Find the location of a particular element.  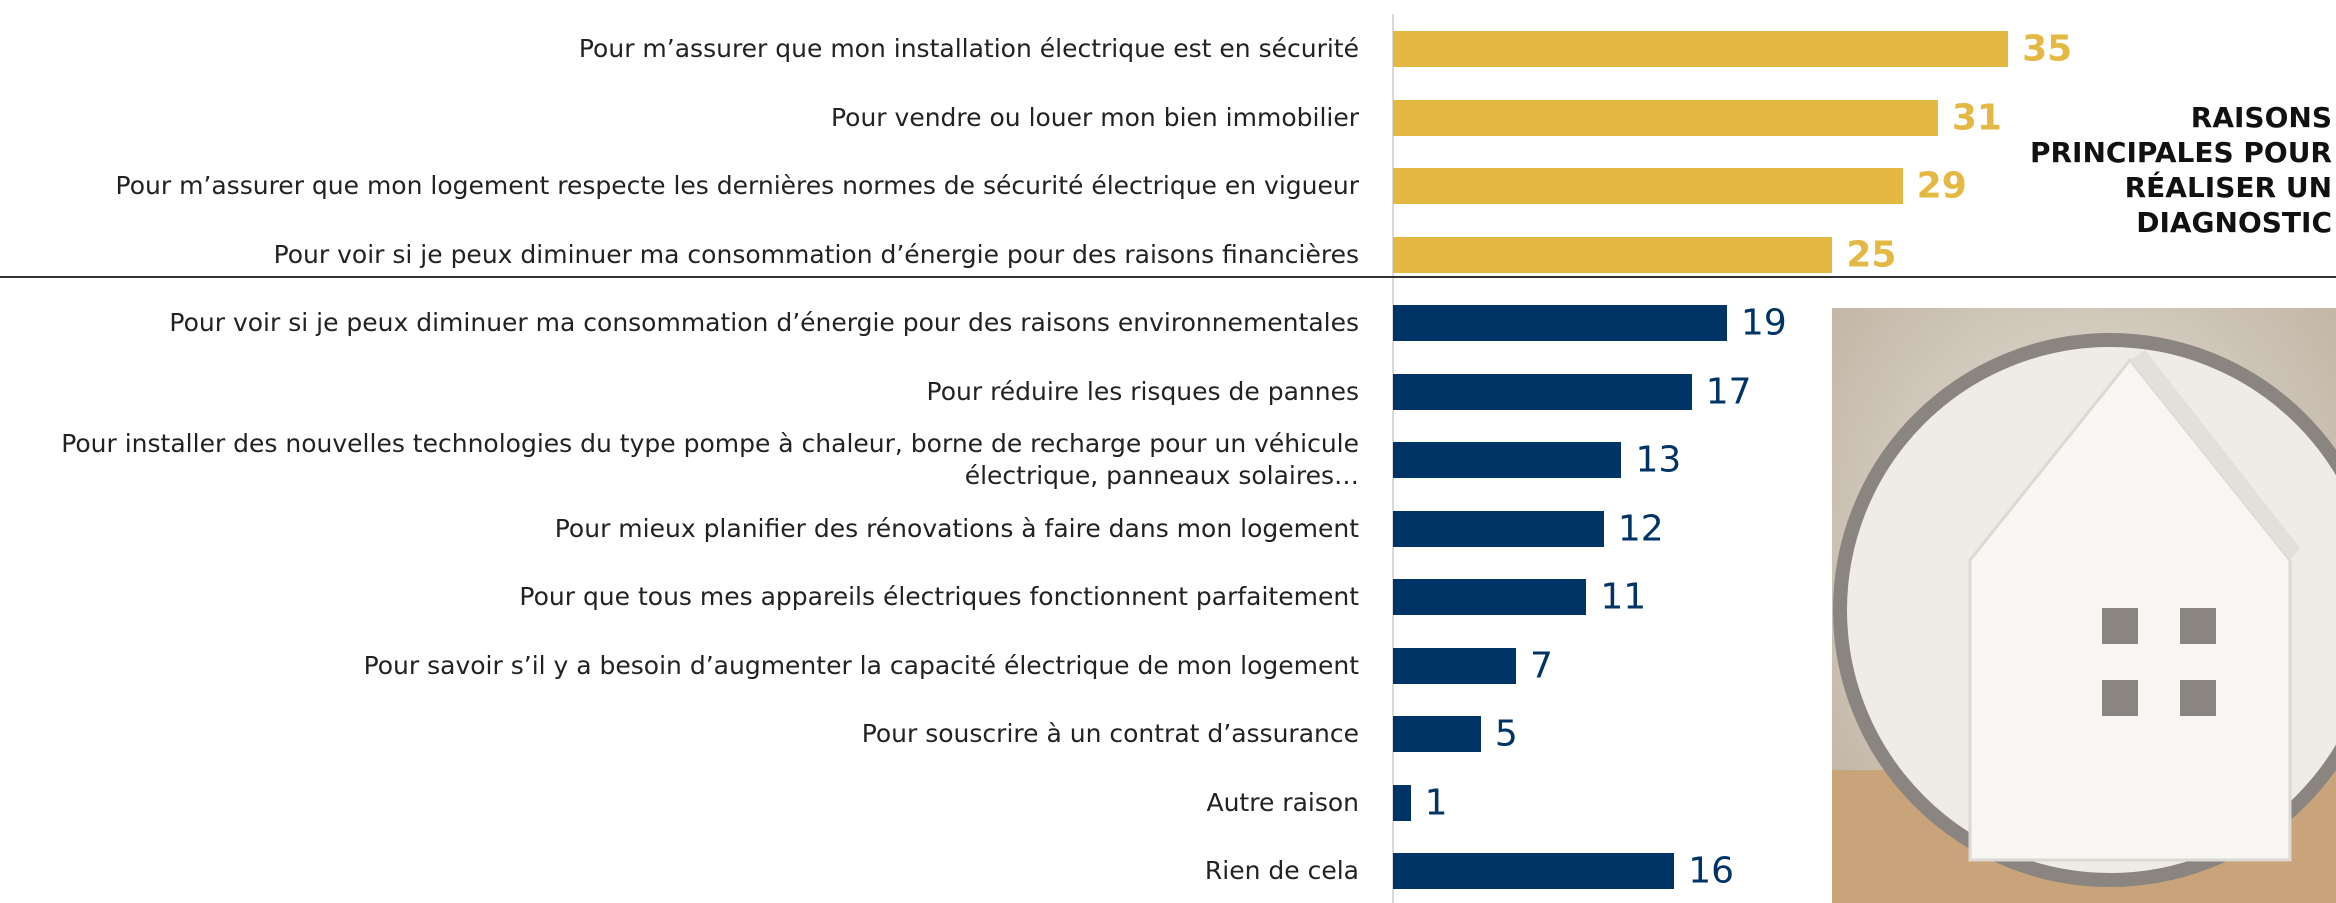

value-label: 29 is located at coordinates (1941, 186).